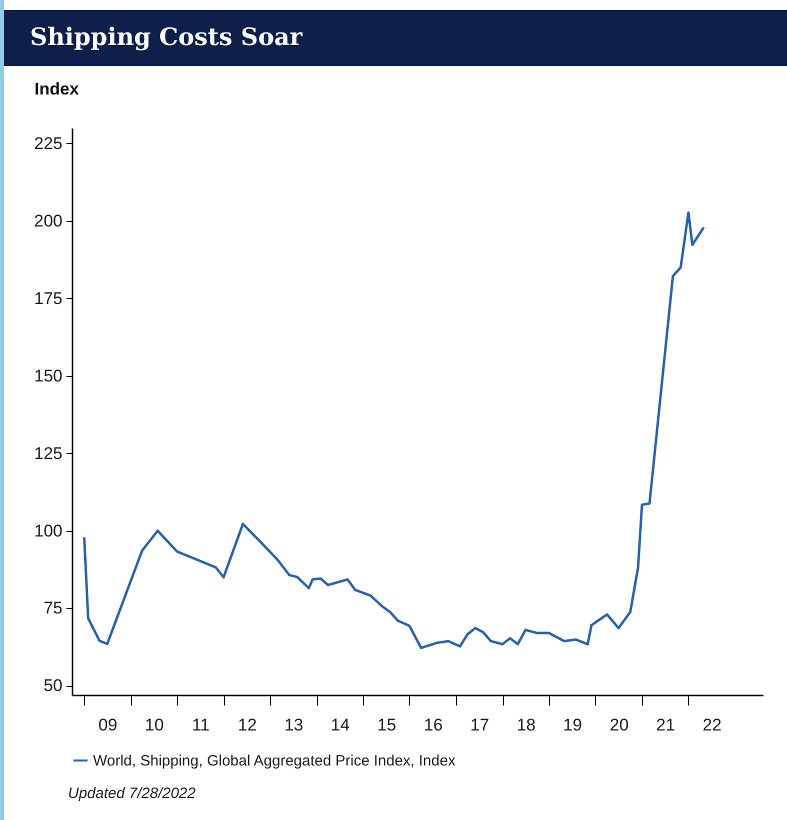 The height and width of the screenshot is (820, 787). Describe the element at coordinates (108, 725) in the screenshot. I see `x-tick-label: 09` at that location.